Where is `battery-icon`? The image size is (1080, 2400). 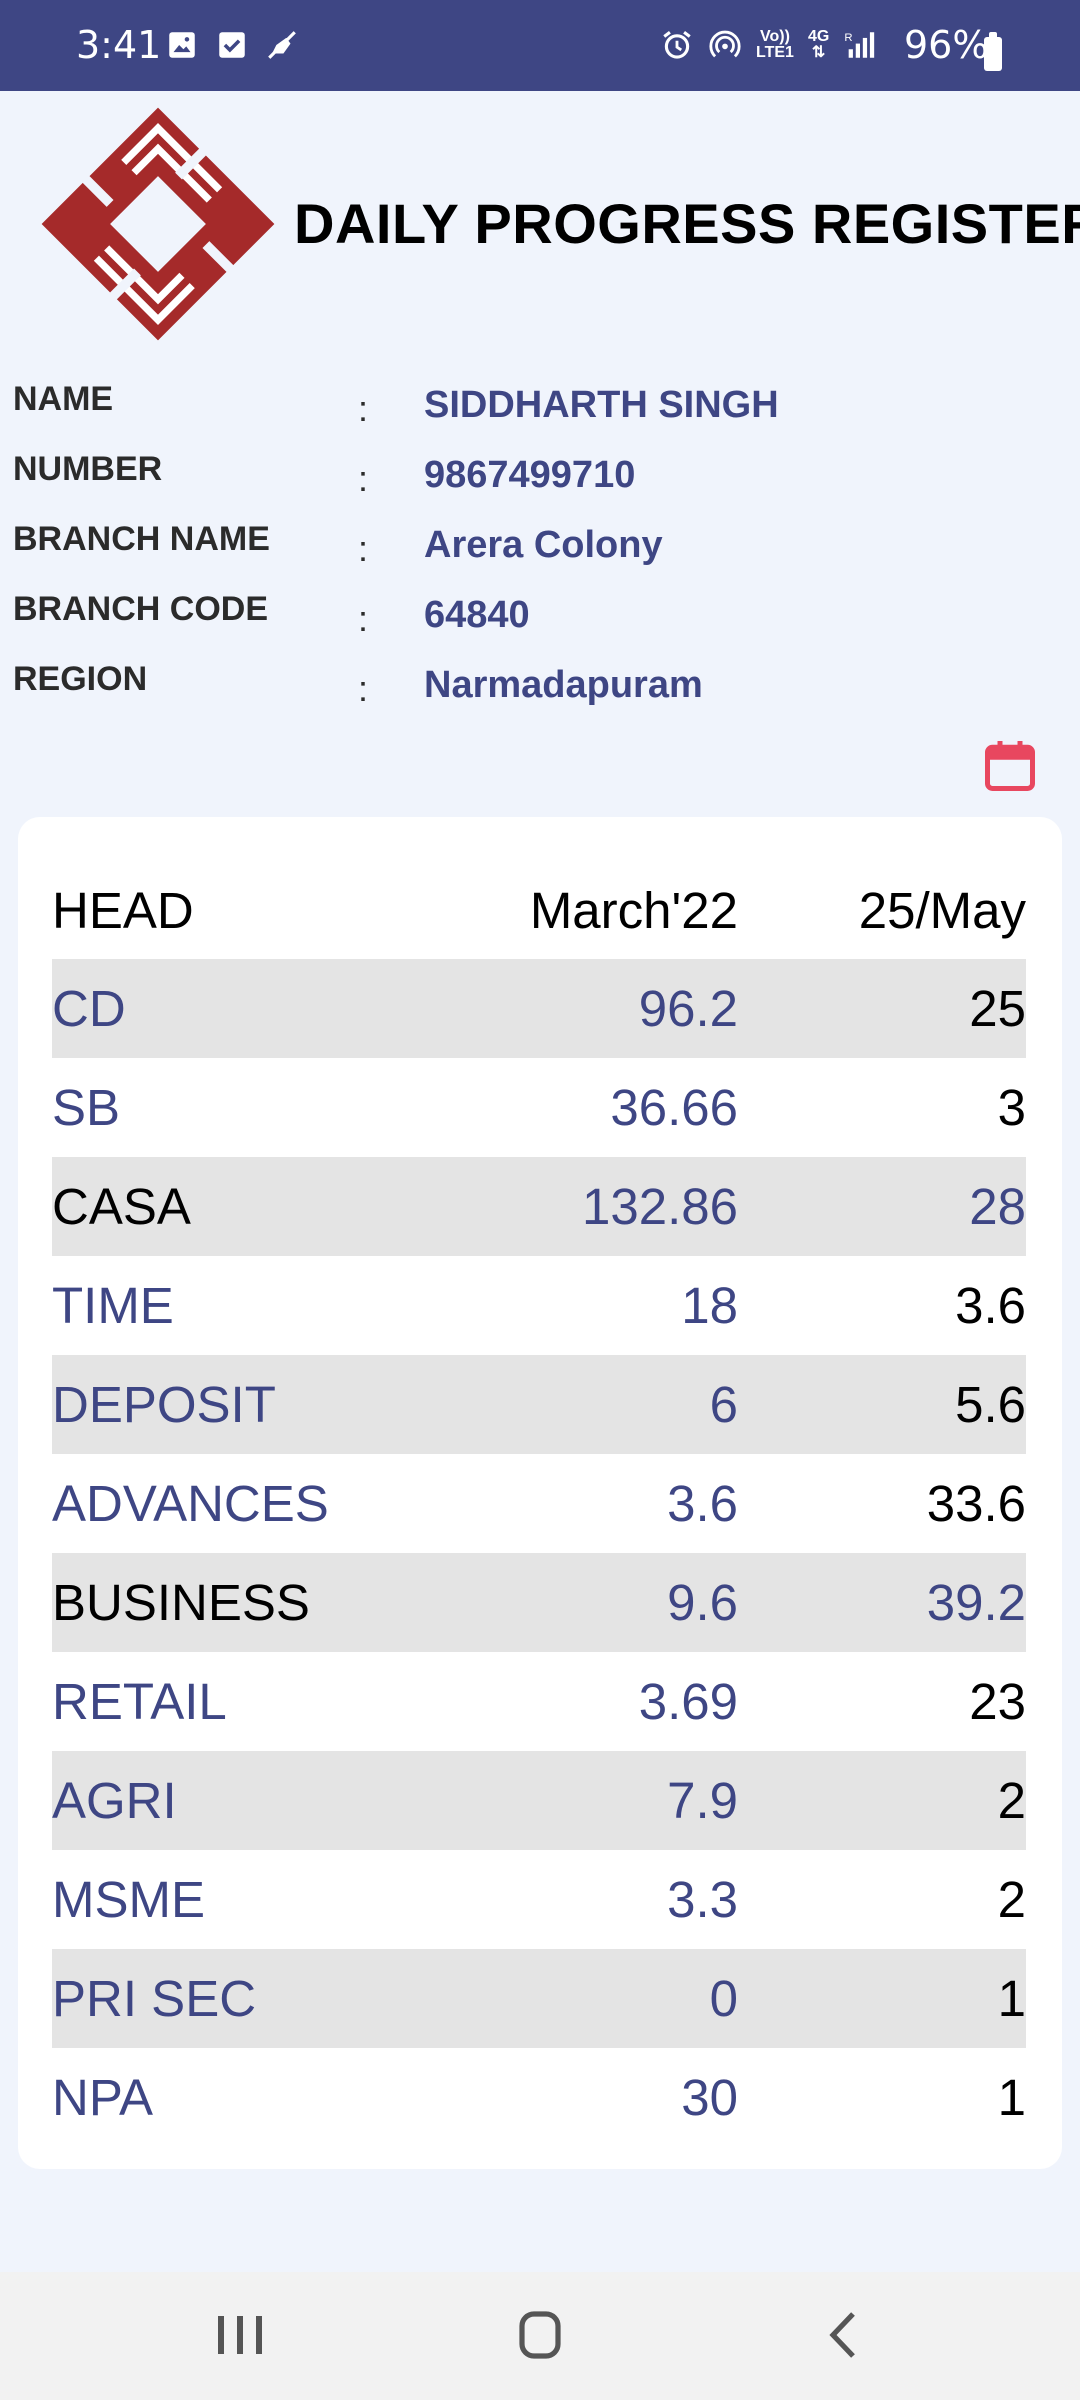 battery-icon is located at coordinates (993, 51).